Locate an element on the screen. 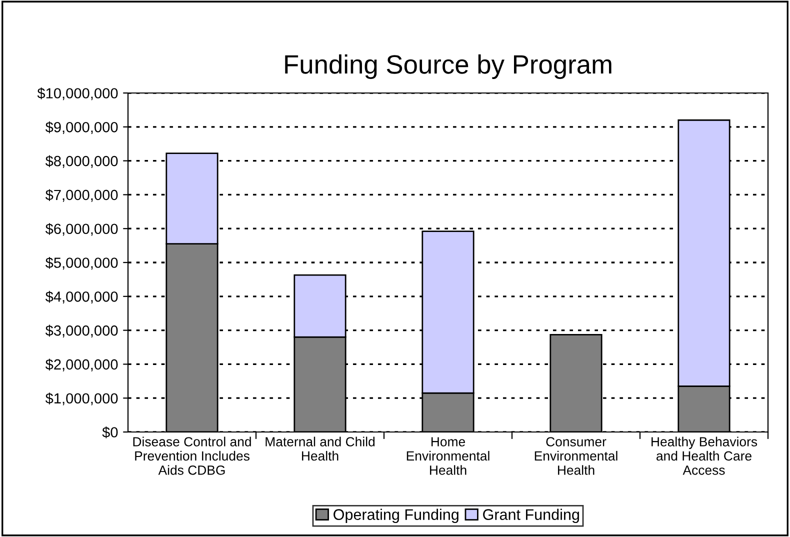 The image size is (790, 537). y-tick-label: $0 is located at coordinates (110, 432).